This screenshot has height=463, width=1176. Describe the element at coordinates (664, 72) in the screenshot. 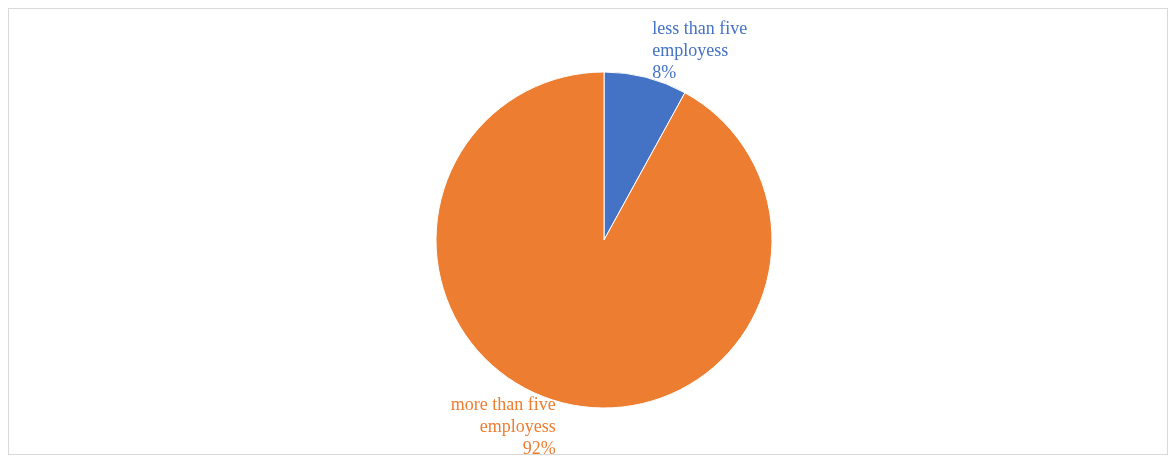

I see `data-label: 8%` at that location.